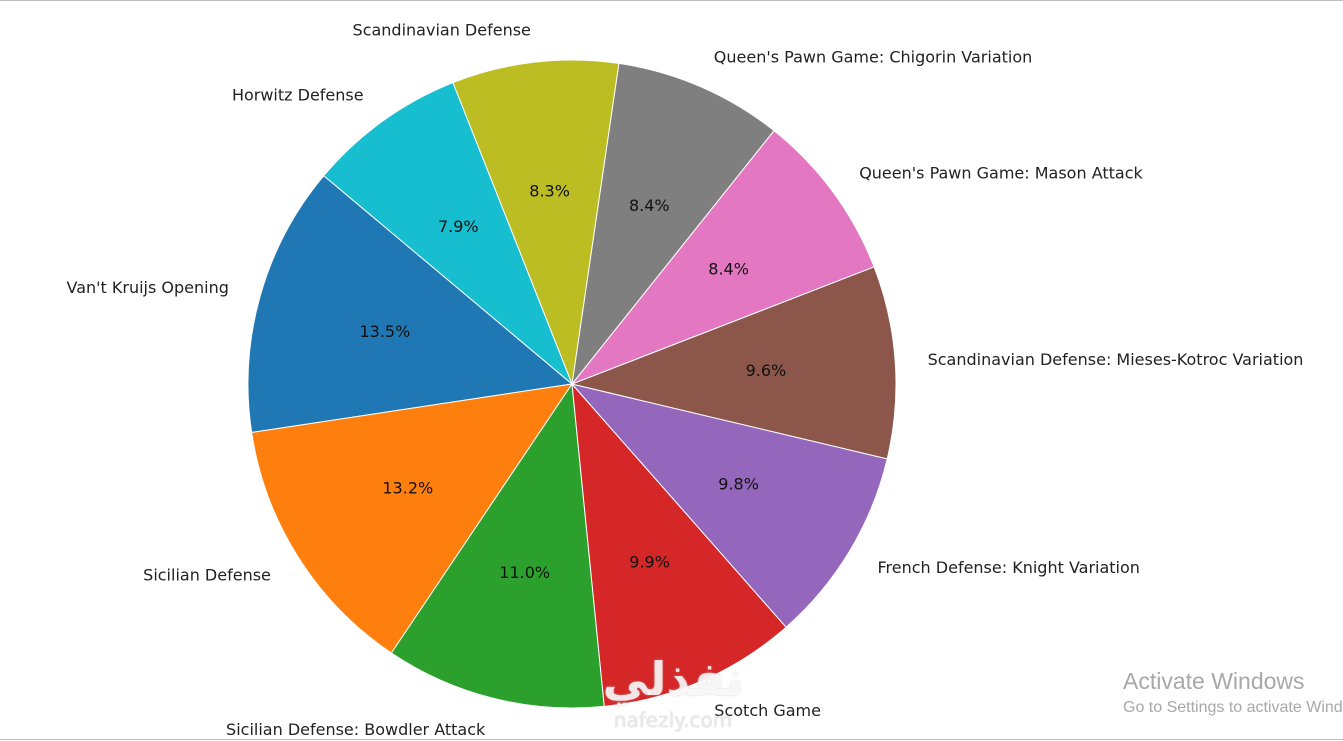 This screenshot has width=1343, height=741. What do you see at coordinates (298, 94) in the screenshot?
I see `category-label: Horwitz Defense` at bounding box center [298, 94].